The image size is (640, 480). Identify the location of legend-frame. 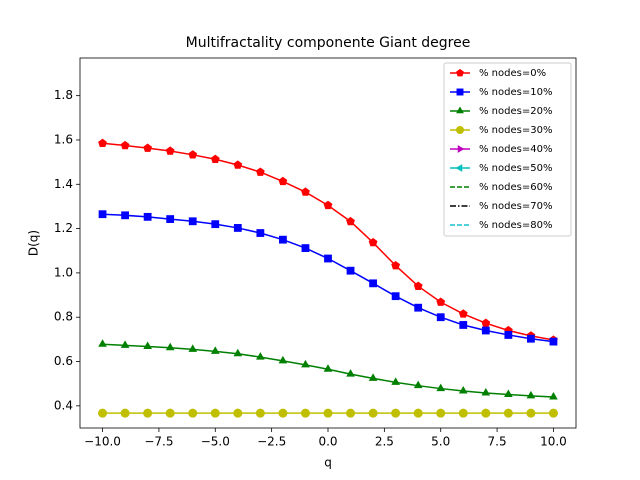
(507, 149).